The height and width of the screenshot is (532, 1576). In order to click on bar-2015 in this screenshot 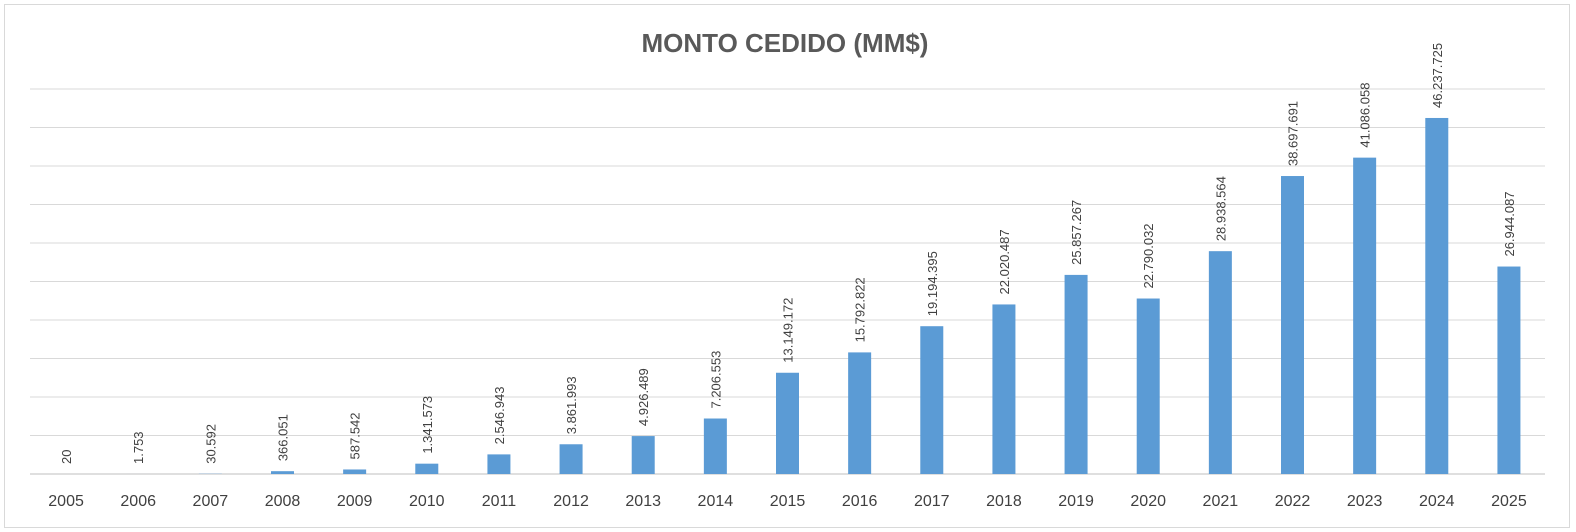, I will do `click(787, 423)`.